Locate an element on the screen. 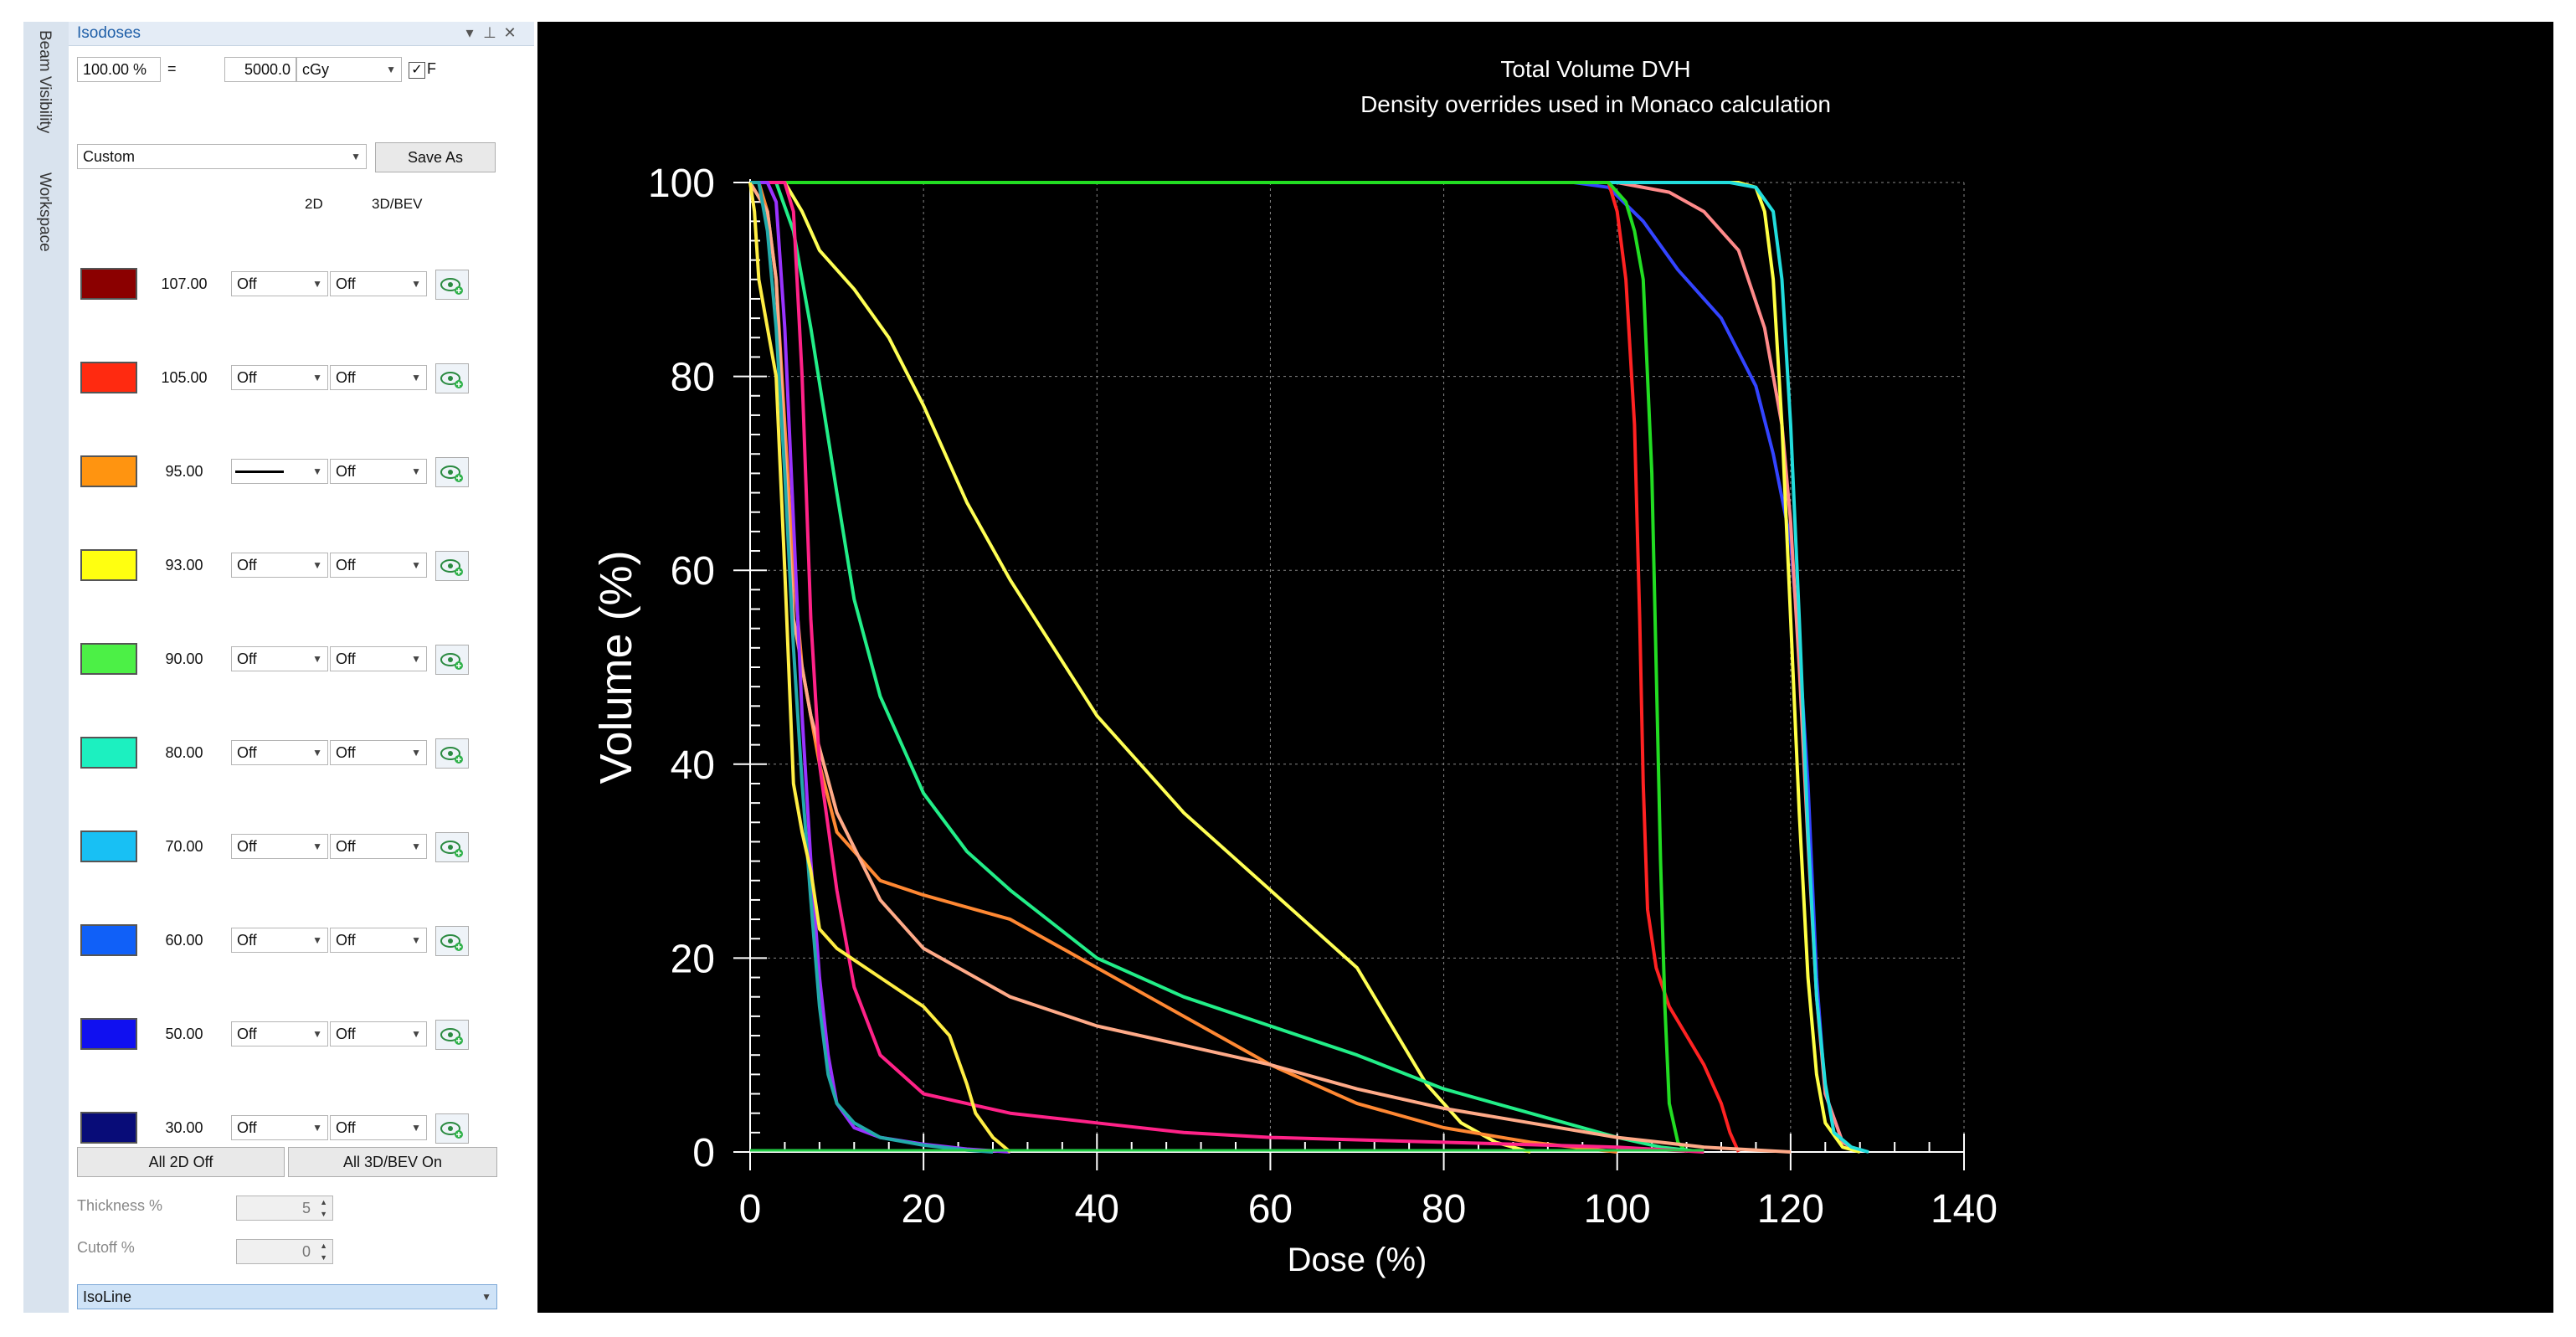 The height and width of the screenshot is (1337, 2576). isodose-row: 70.00 Off ▼ Off ▼ is located at coordinates (301, 845).